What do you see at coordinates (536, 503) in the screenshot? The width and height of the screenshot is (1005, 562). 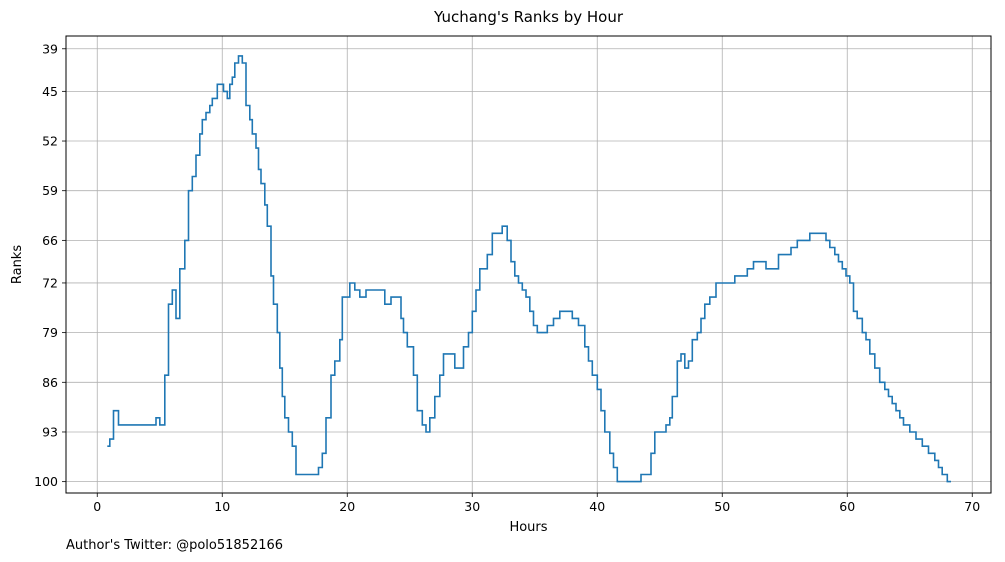 I see `x-axis-ticks: 0 10 20 30 40 50 60 70` at bounding box center [536, 503].